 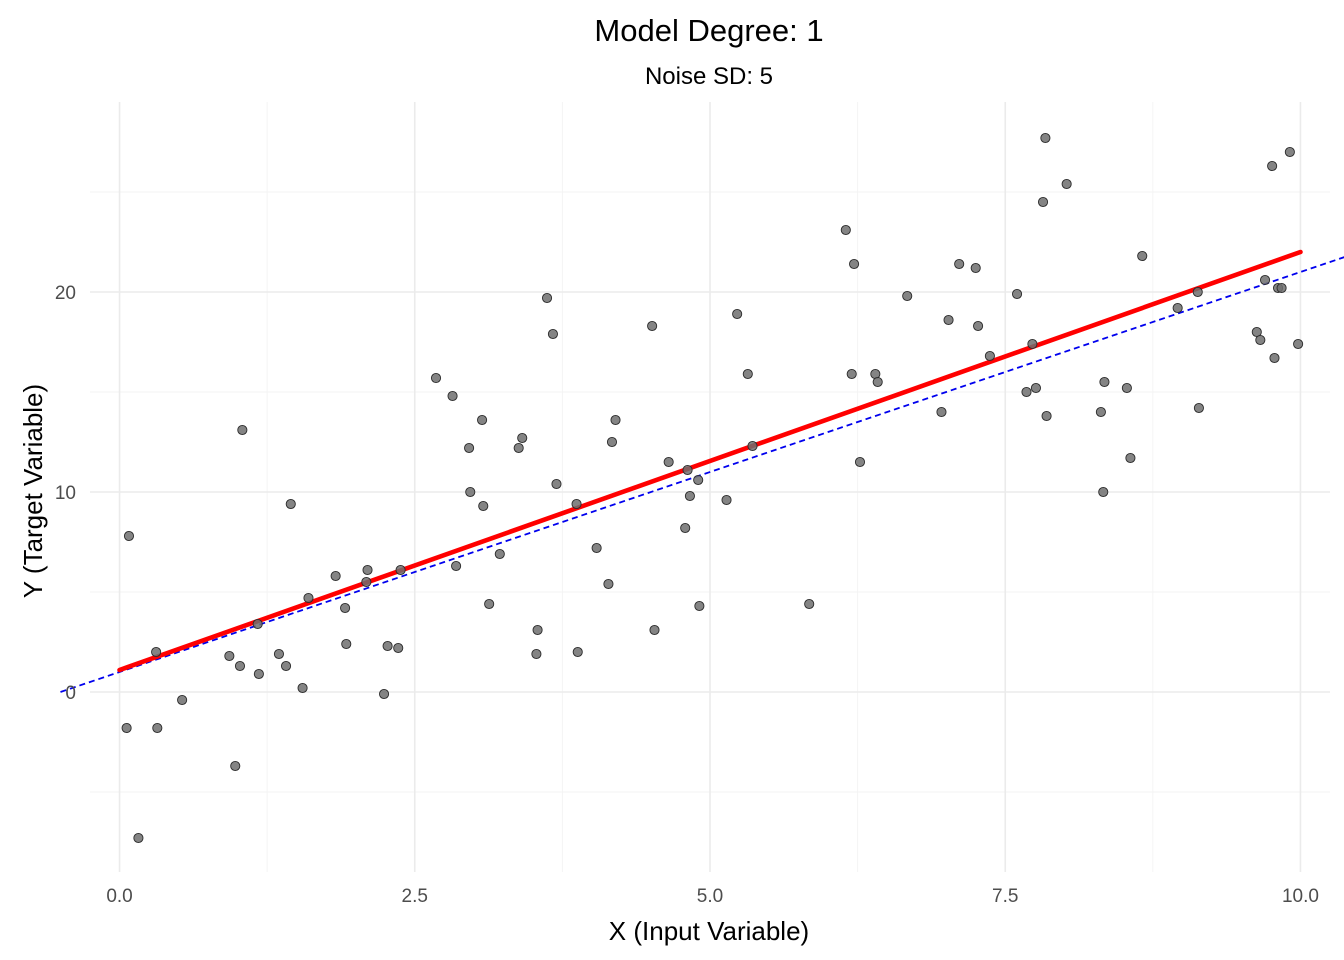 What do you see at coordinates (65, 293) in the screenshot?
I see `y-tick-label: 20` at bounding box center [65, 293].